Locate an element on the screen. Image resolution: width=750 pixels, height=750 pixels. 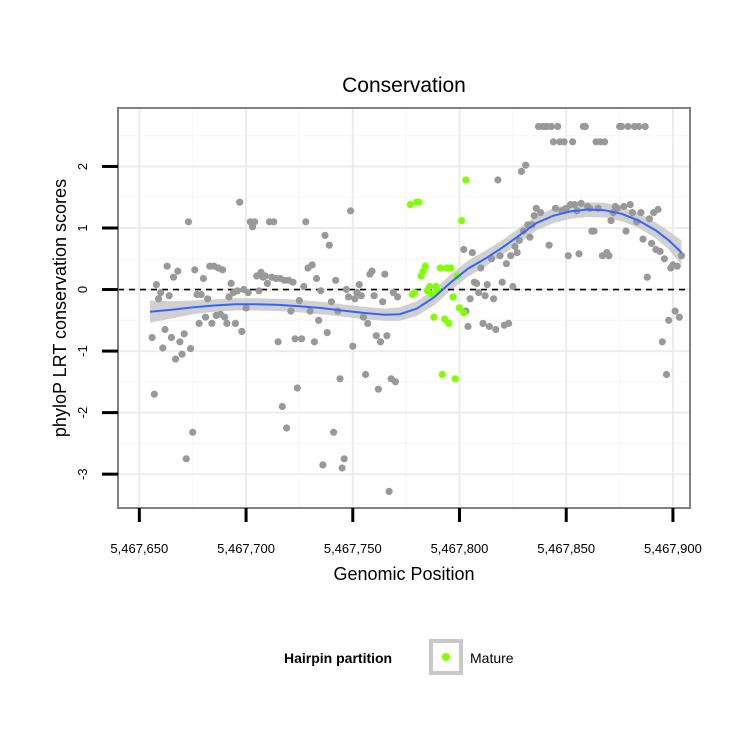
x-tick-label: 5,467,700 is located at coordinates (246, 548).